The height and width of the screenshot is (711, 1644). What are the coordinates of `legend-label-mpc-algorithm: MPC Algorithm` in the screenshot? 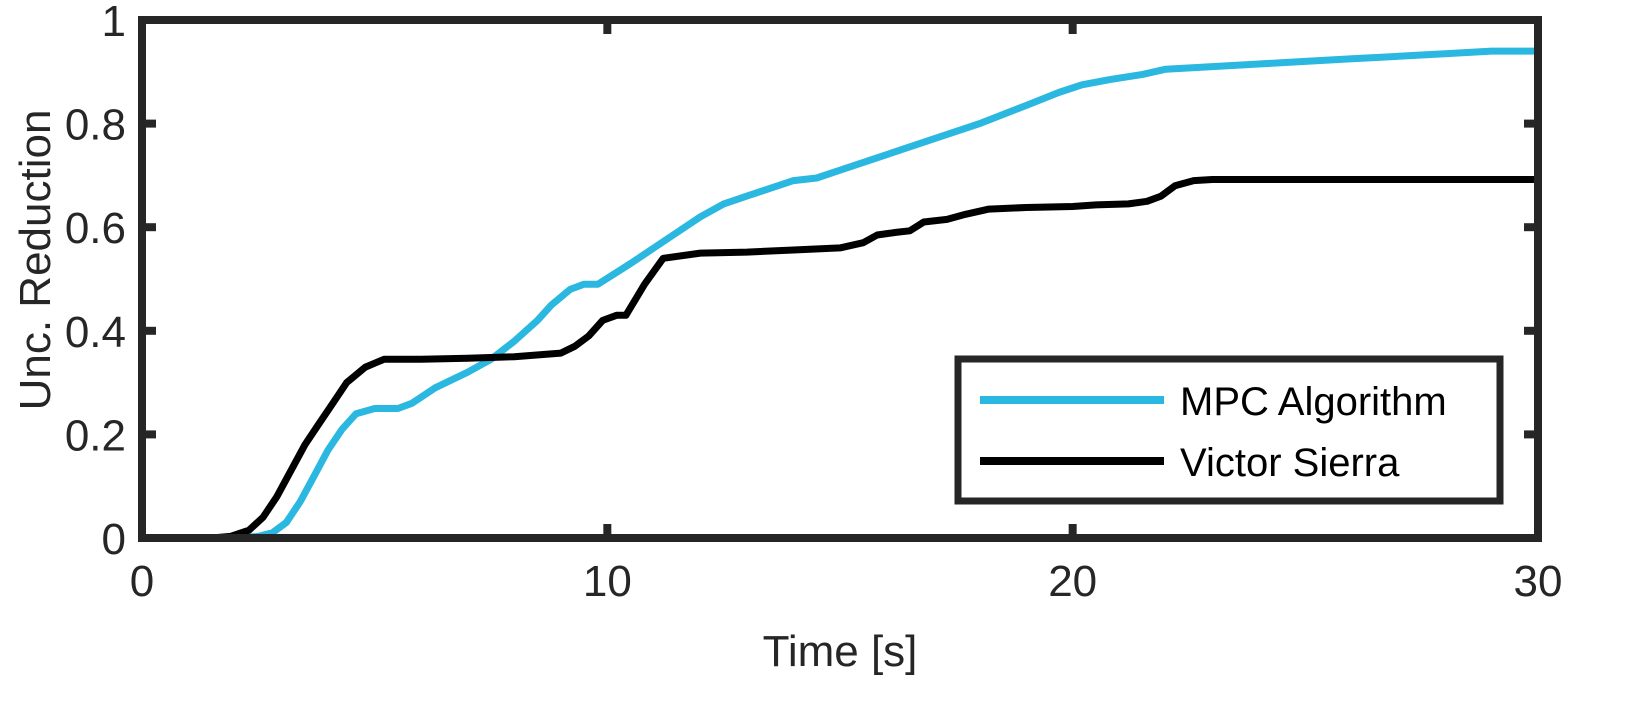 It's located at (1313, 402).